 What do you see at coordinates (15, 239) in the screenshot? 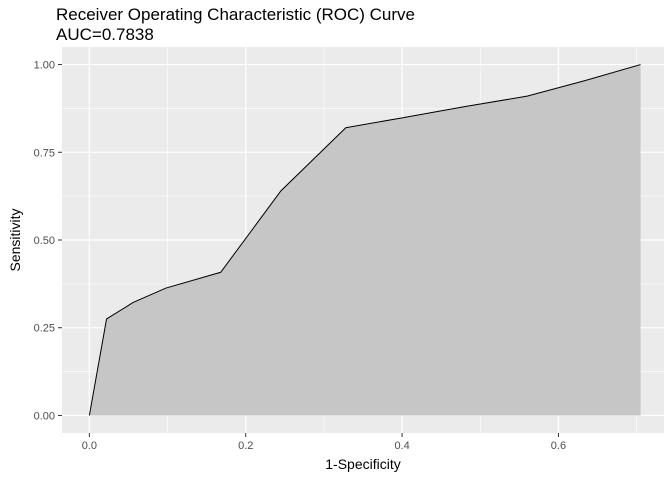
I see `y-axis-label: Sensitivity` at bounding box center [15, 239].